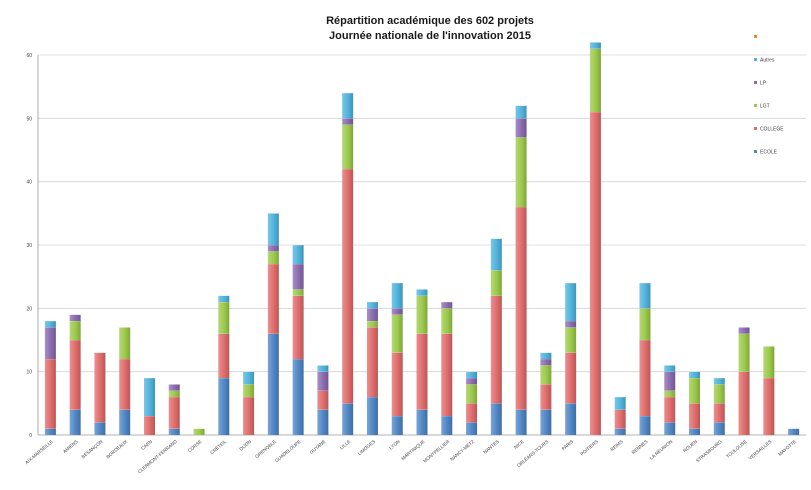 The image size is (811, 490). Describe the element at coordinates (772, 130) in the screenshot. I see `legend-label: COLLEGE` at that location.